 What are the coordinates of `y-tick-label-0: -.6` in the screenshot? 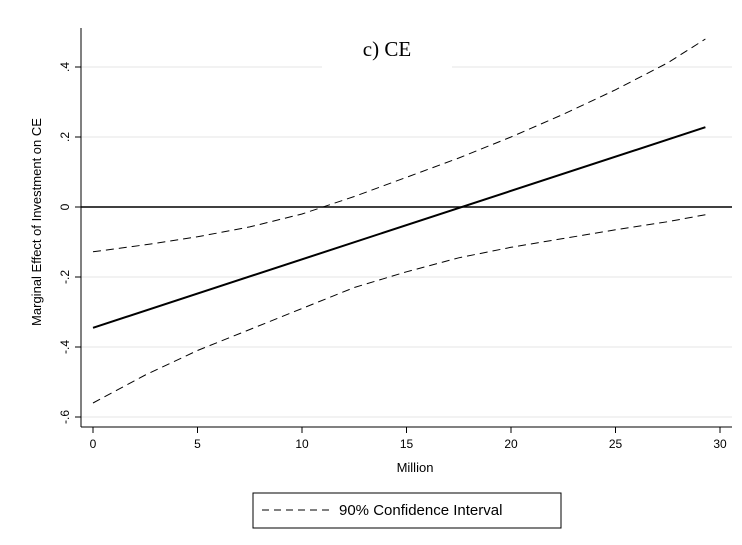 It's located at (65, 417).